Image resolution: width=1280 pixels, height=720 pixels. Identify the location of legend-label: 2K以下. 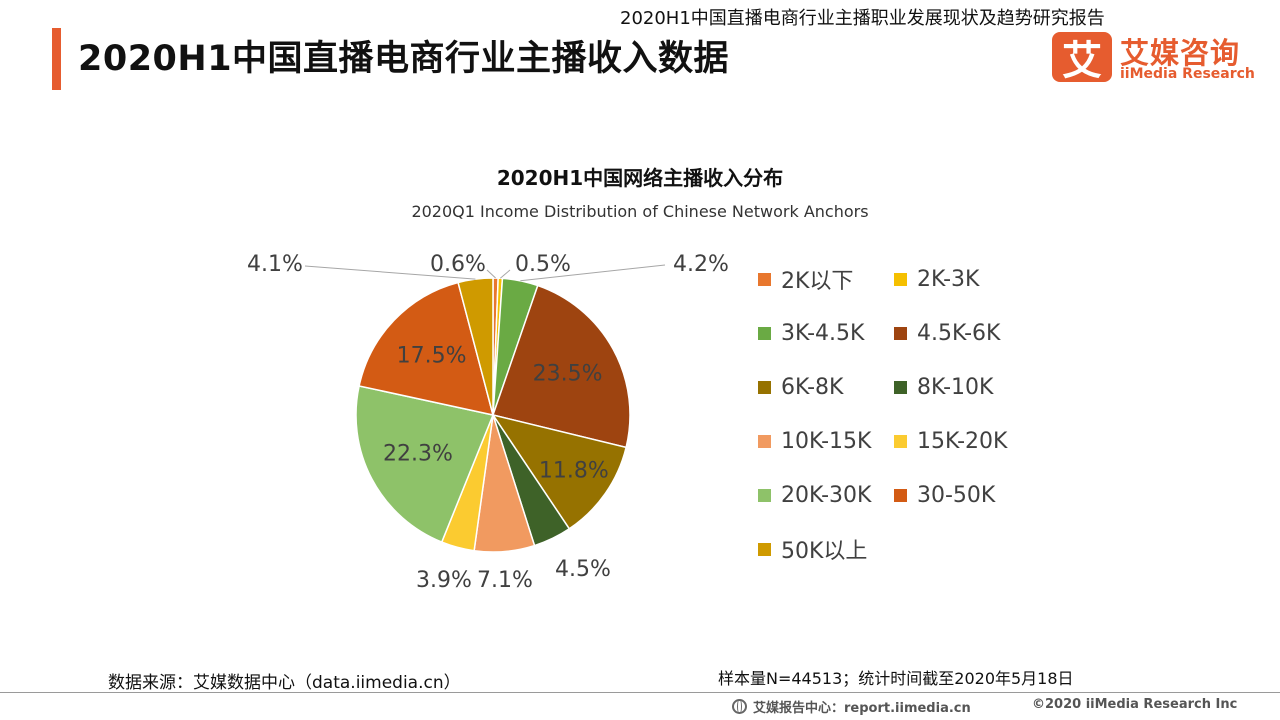
(817, 281).